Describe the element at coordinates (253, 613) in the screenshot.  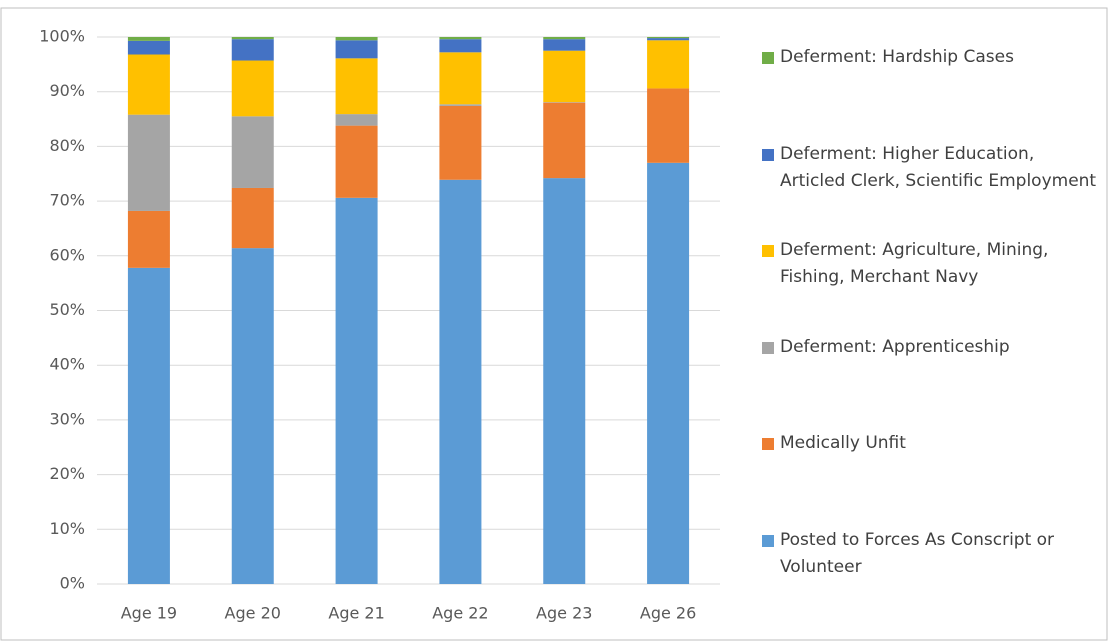
I see `x-tick-label: Age 20` at that location.